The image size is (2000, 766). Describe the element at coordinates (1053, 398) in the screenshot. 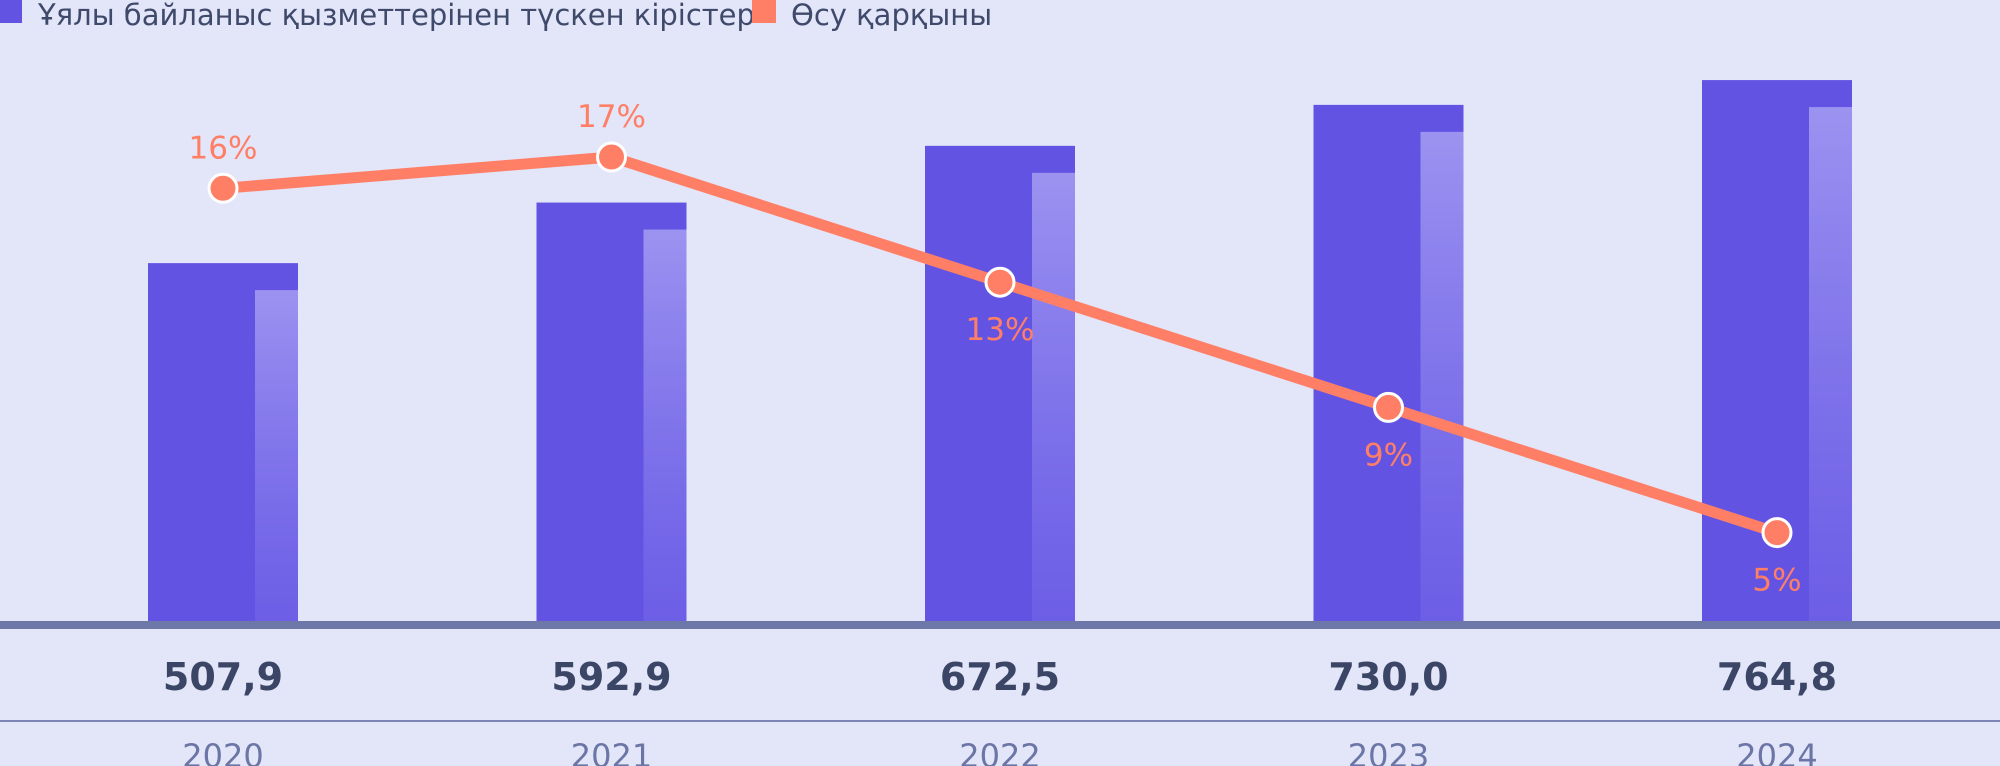

I see `bar-highlight-2022` at that location.